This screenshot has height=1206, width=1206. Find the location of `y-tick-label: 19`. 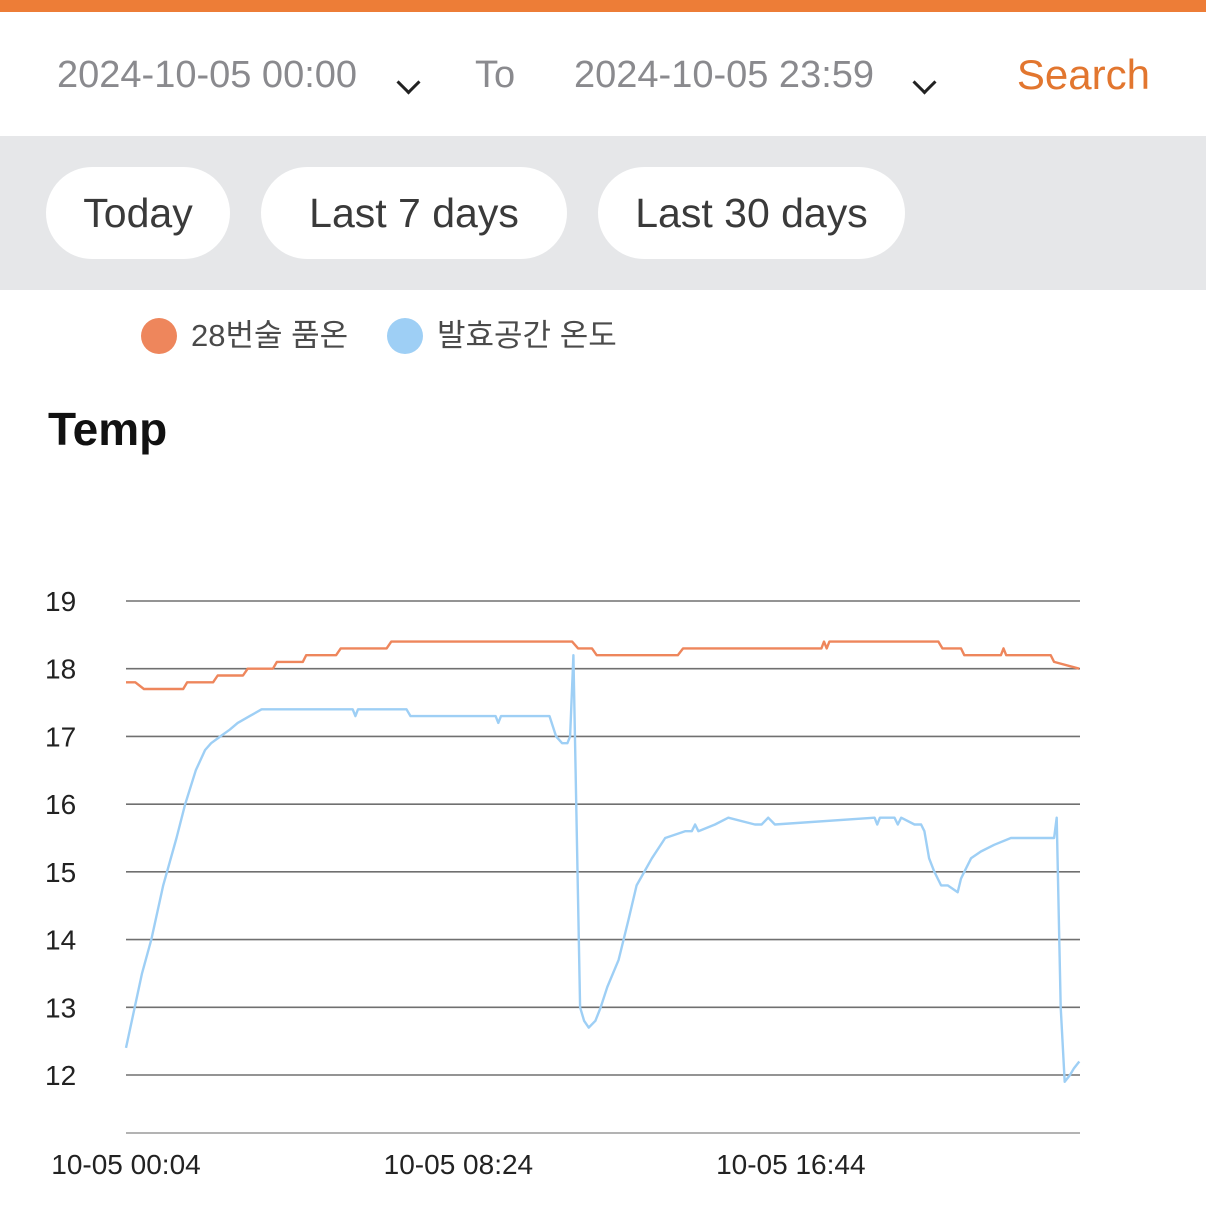

y-tick-label: 19 is located at coordinates (60, 601).